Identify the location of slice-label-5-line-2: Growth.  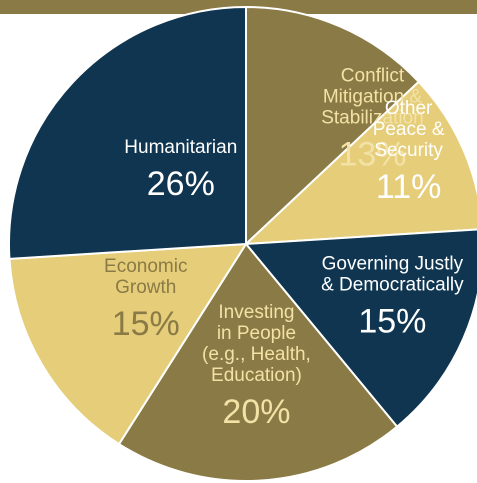
(145, 287).